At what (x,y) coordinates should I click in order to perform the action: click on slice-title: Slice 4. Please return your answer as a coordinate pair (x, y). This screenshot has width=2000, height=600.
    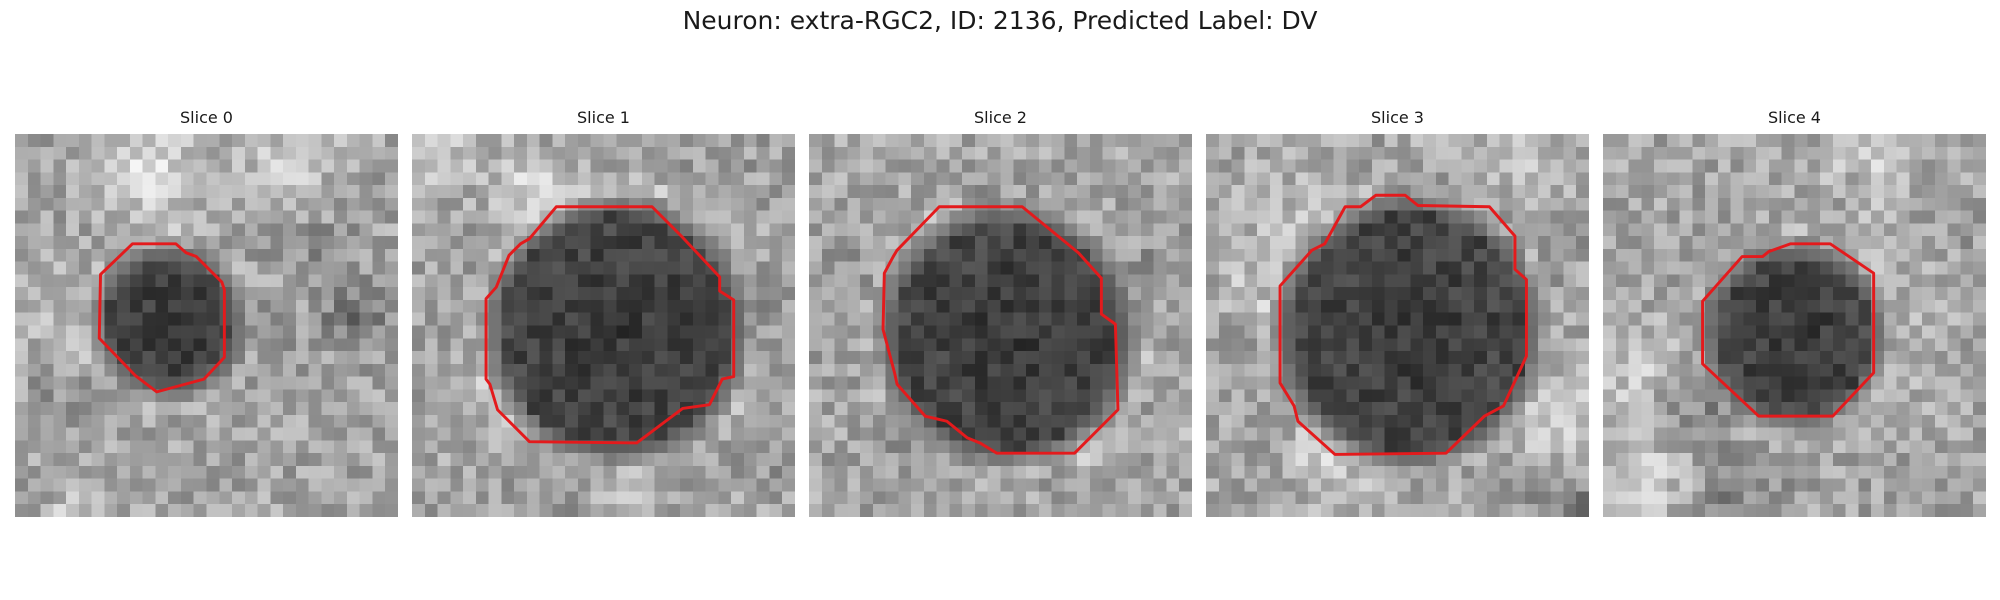
    Looking at the image, I should click on (1794, 117).